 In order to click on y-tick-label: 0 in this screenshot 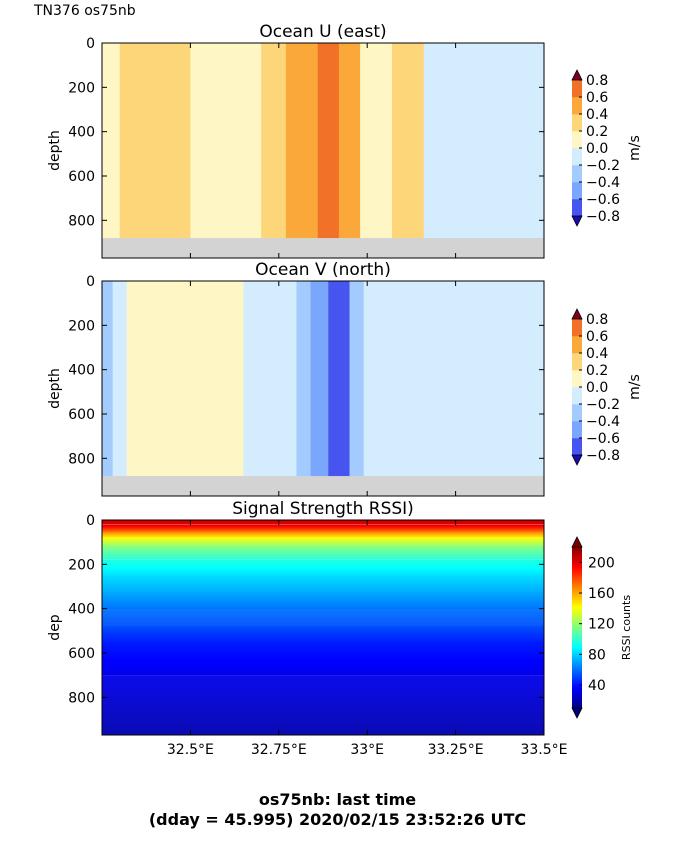, I will do `click(90, 282)`.